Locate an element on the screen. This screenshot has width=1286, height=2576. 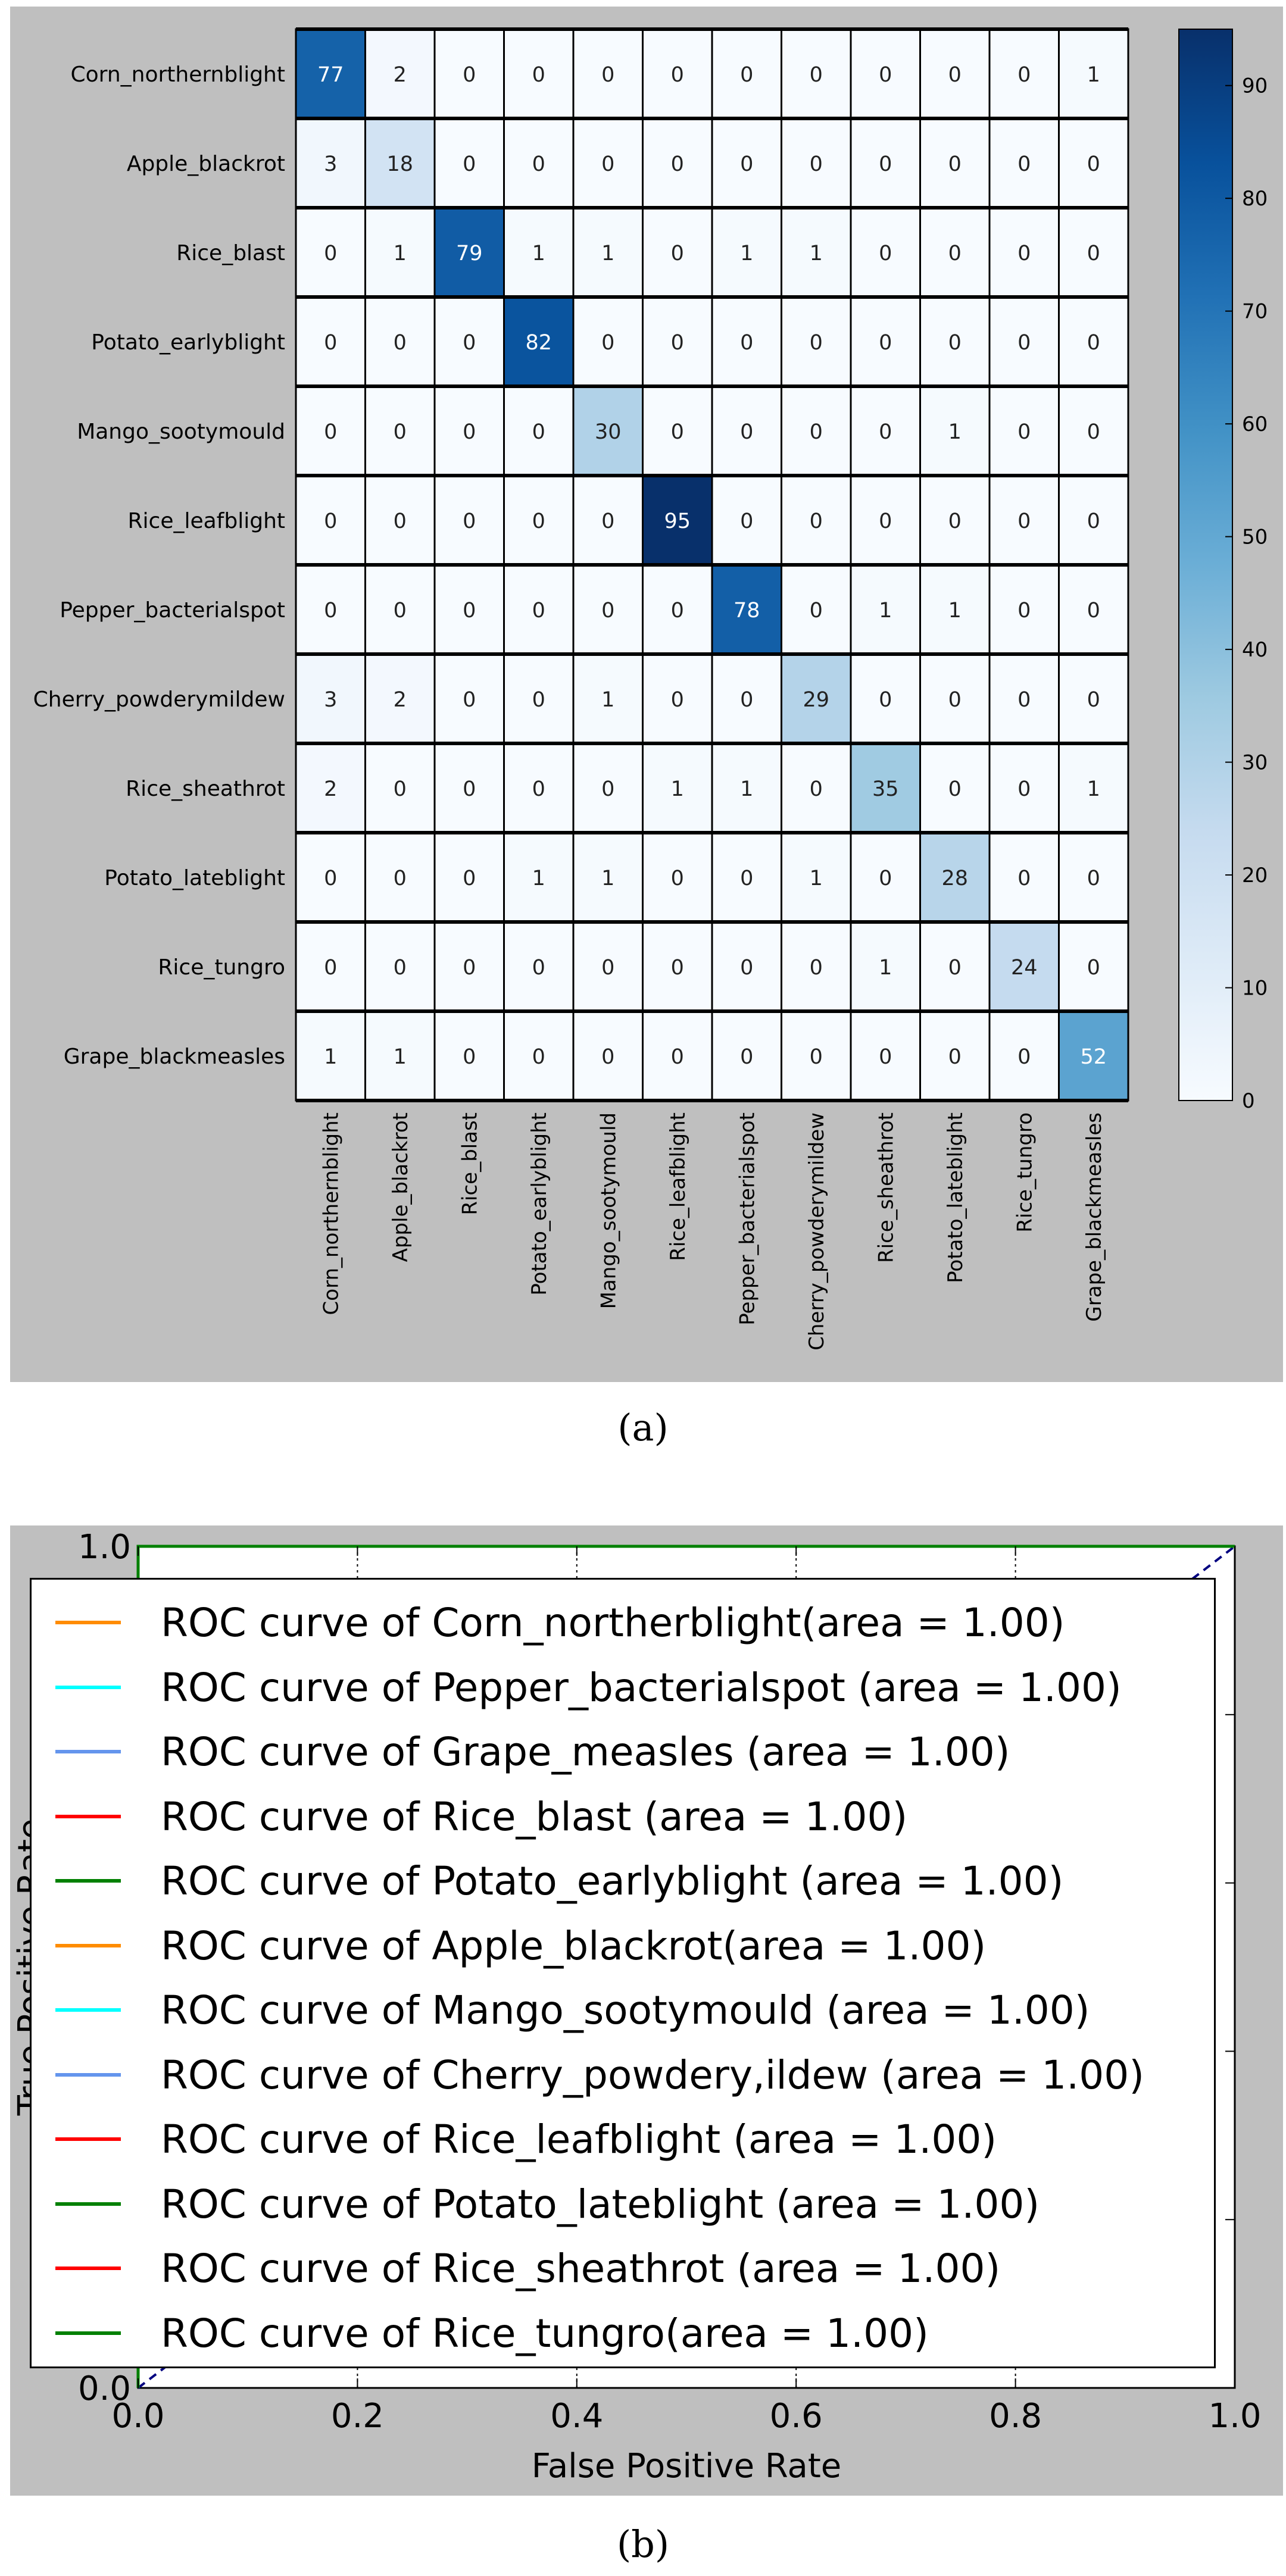
y-tick-label: 1.0 is located at coordinates (104, 1547).